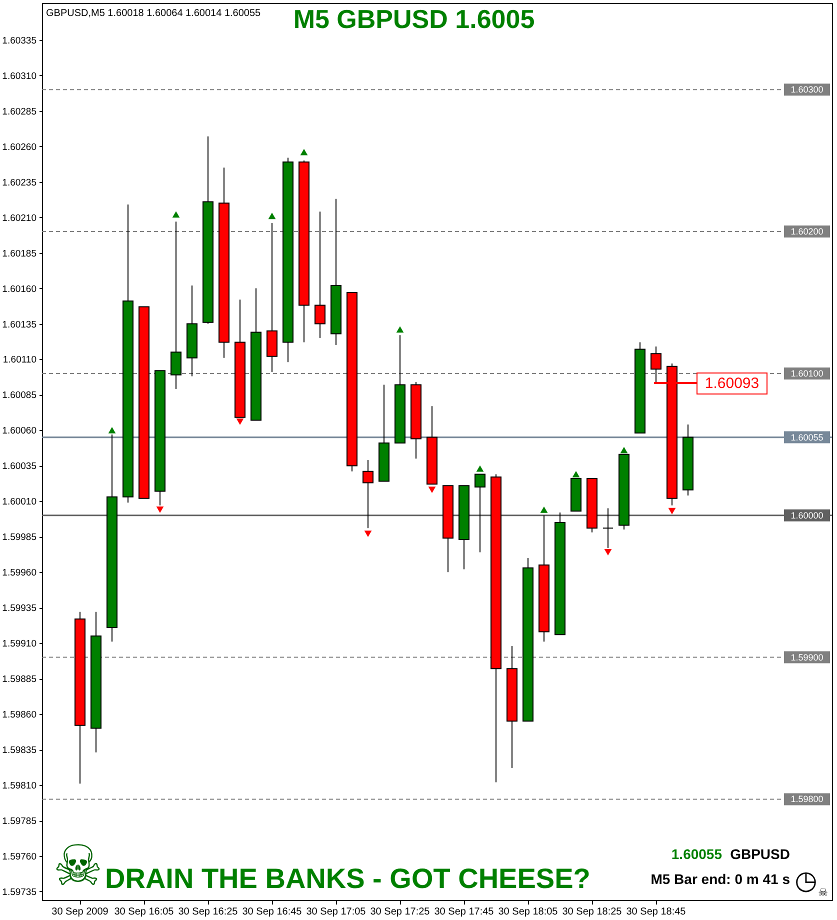 The image size is (837, 920). What do you see at coordinates (19, 324) in the screenshot?
I see `y-tick-label: 1.60135` at bounding box center [19, 324].